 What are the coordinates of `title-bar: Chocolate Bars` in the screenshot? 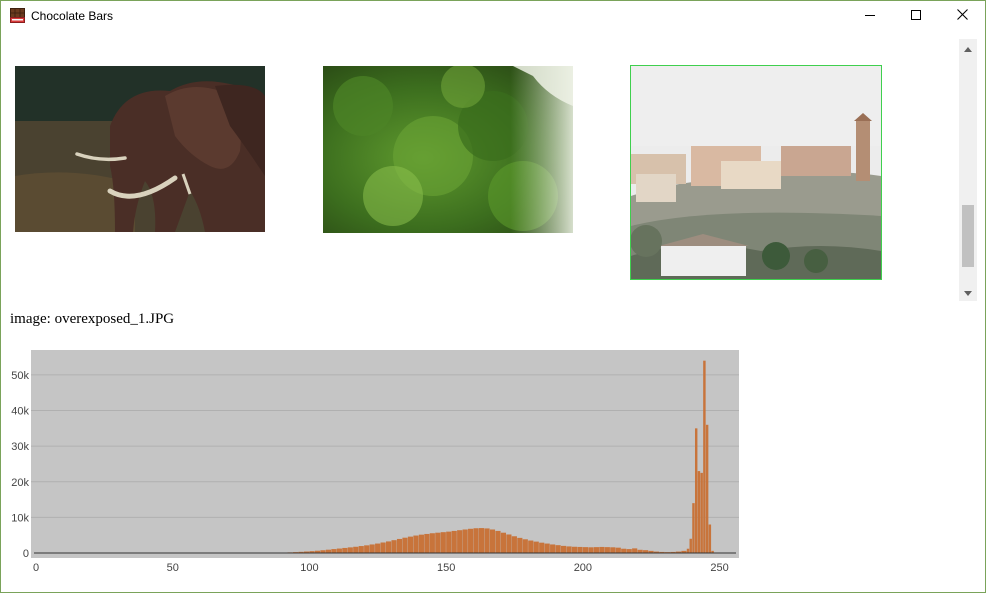 It's located at (493, 16).